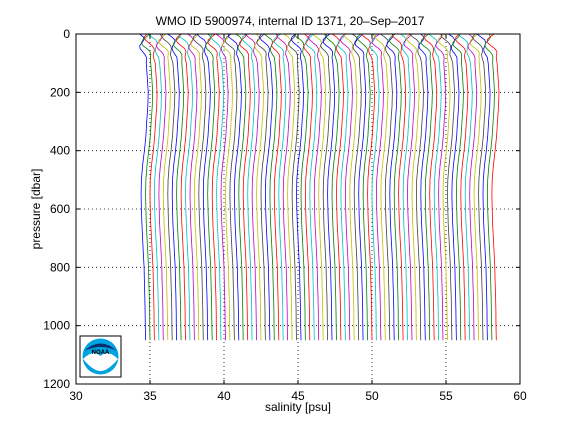 This screenshot has width=576, height=437. What do you see at coordinates (56, 326) in the screenshot?
I see `y-tick-label: 1000` at bounding box center [56, 326].